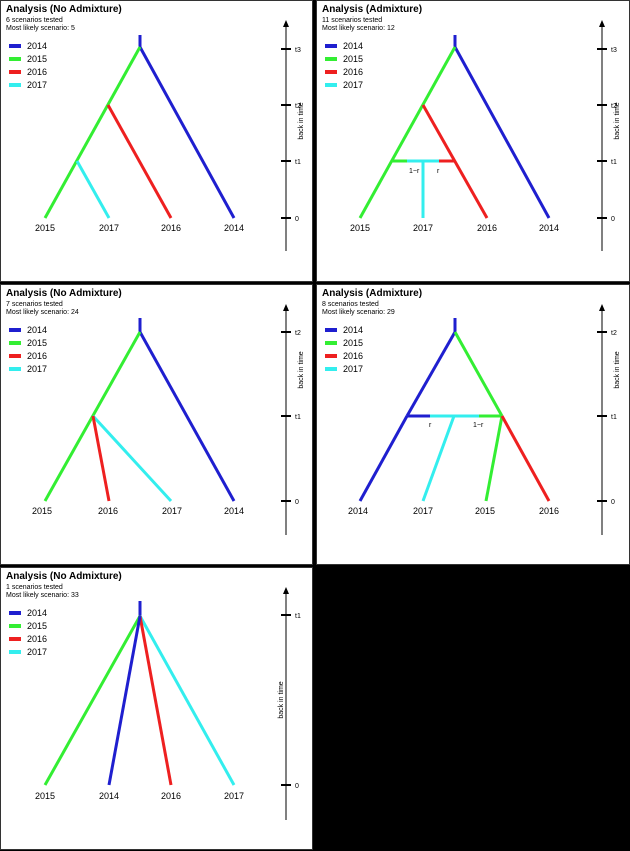  I want to click on scenarios-count: 11 scenarios tested, so click(352, 20).